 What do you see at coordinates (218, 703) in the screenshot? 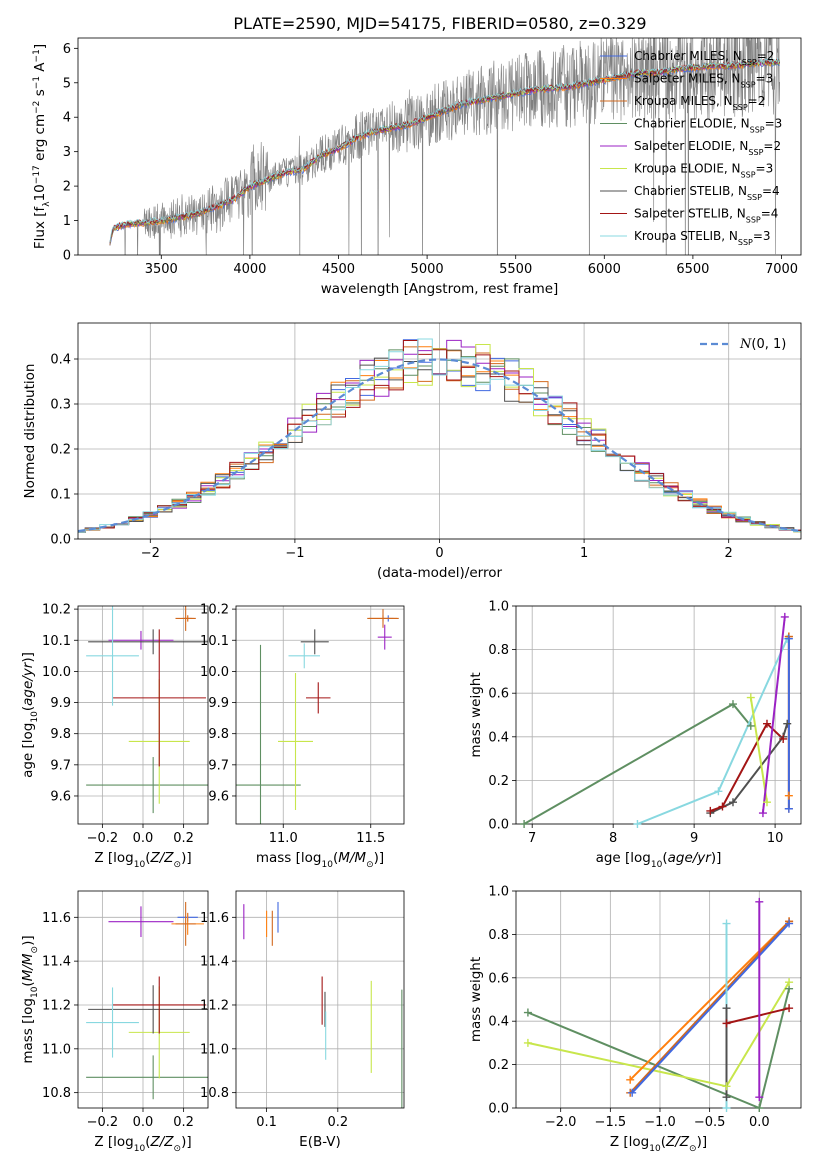
I see `y-tick-label: 9.9` at bounding box center [218, 703].